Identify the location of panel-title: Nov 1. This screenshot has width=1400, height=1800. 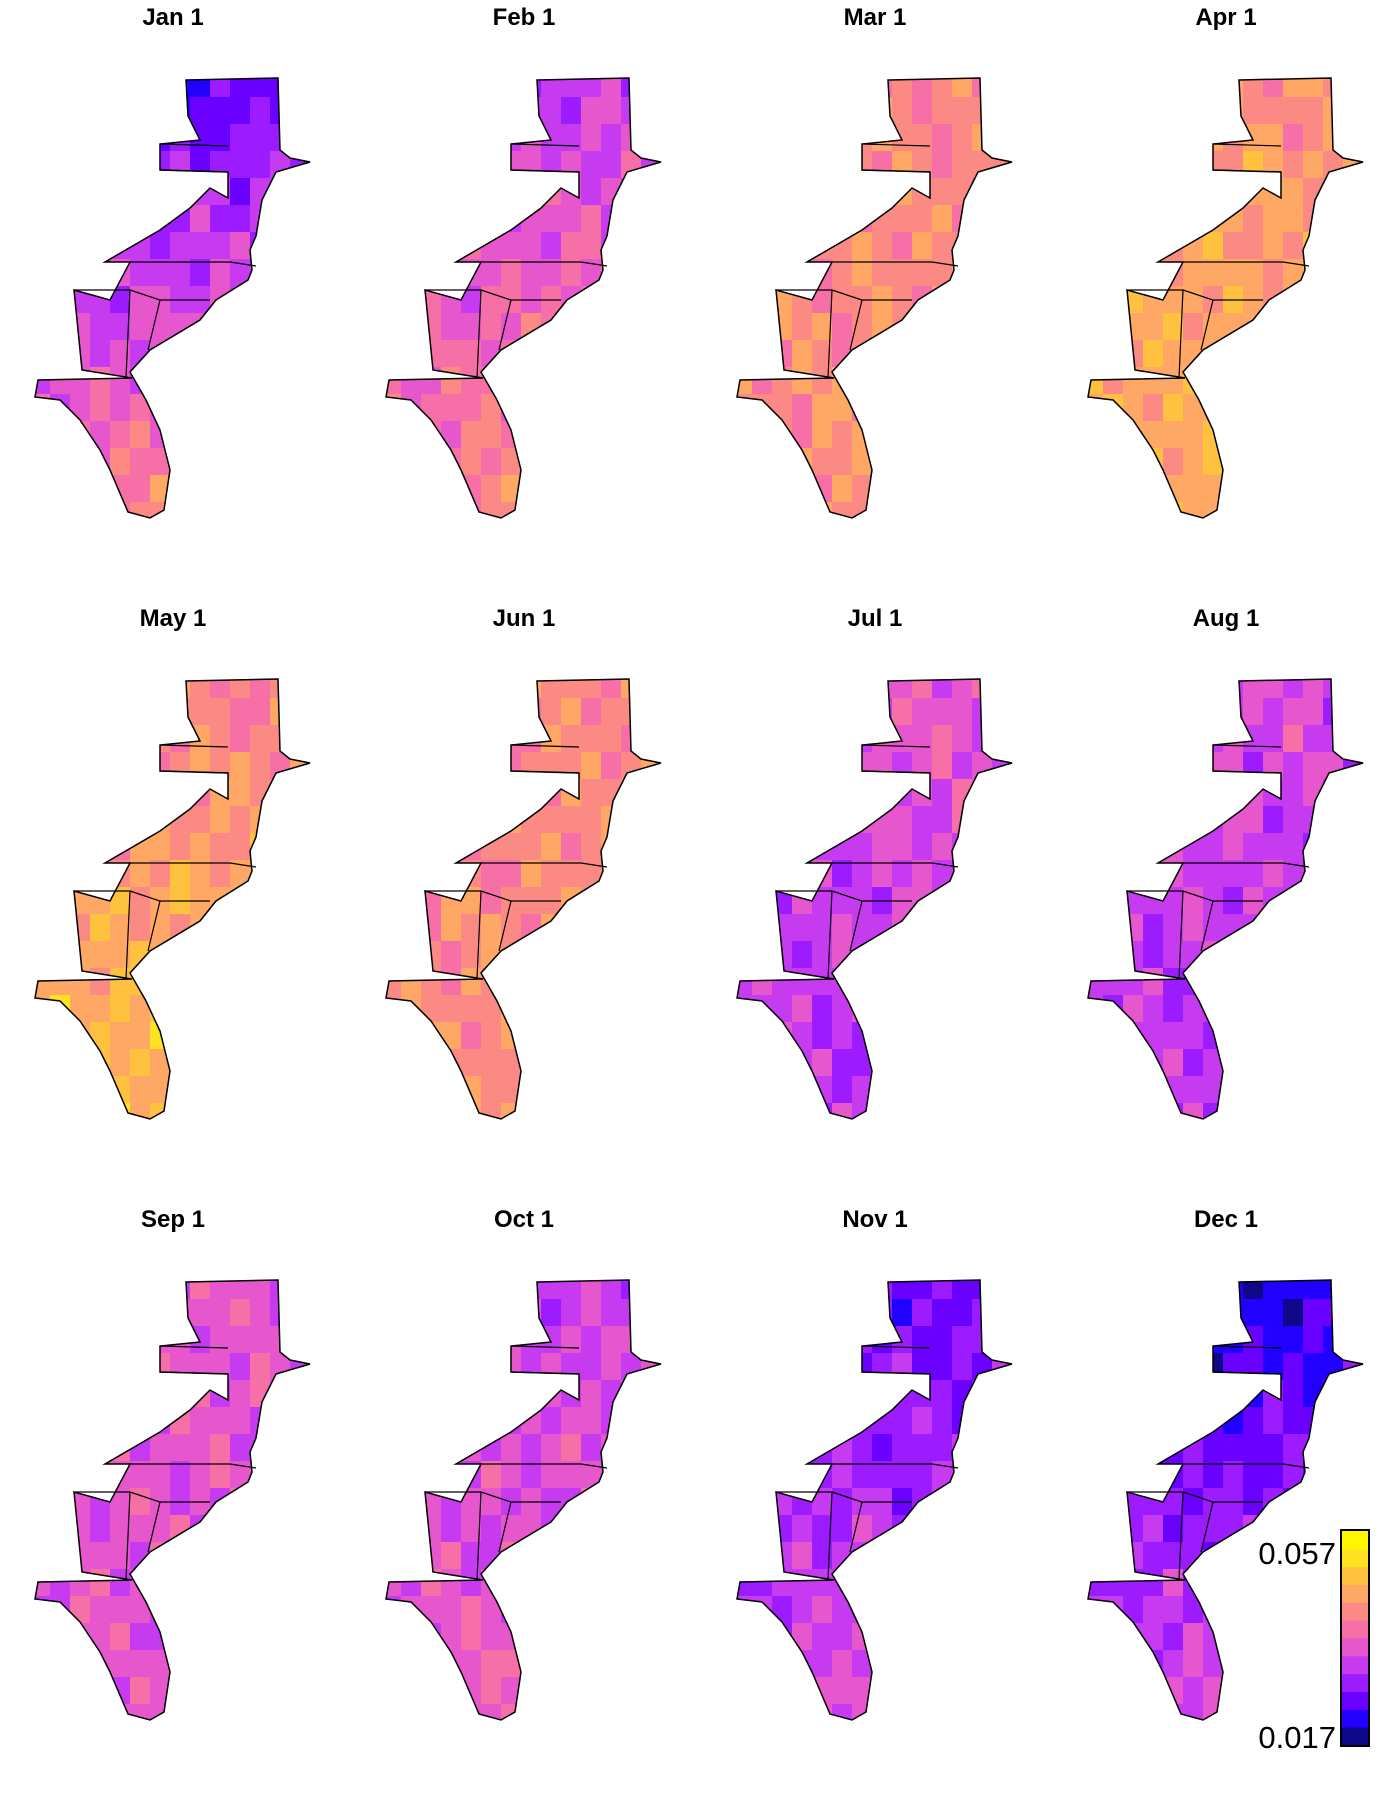
(874, 1219).